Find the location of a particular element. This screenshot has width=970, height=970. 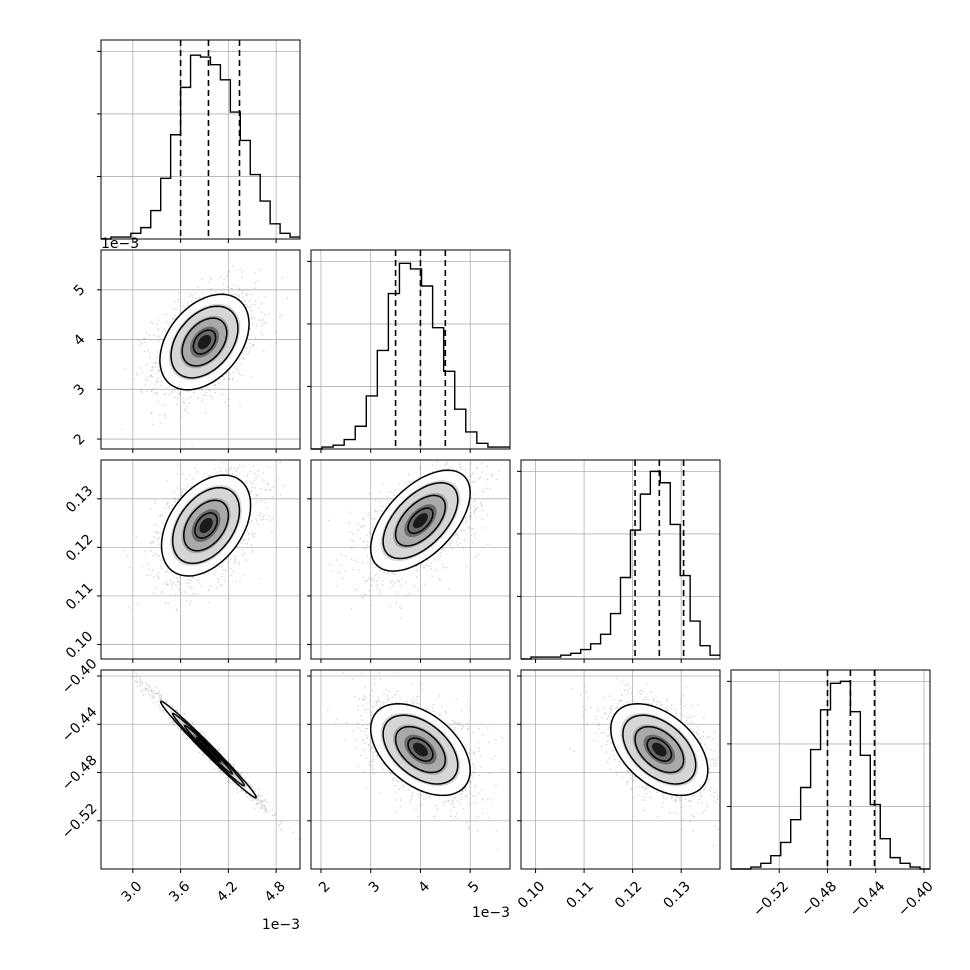

y-tick-label: 5 is located at coordinates (80, 291).